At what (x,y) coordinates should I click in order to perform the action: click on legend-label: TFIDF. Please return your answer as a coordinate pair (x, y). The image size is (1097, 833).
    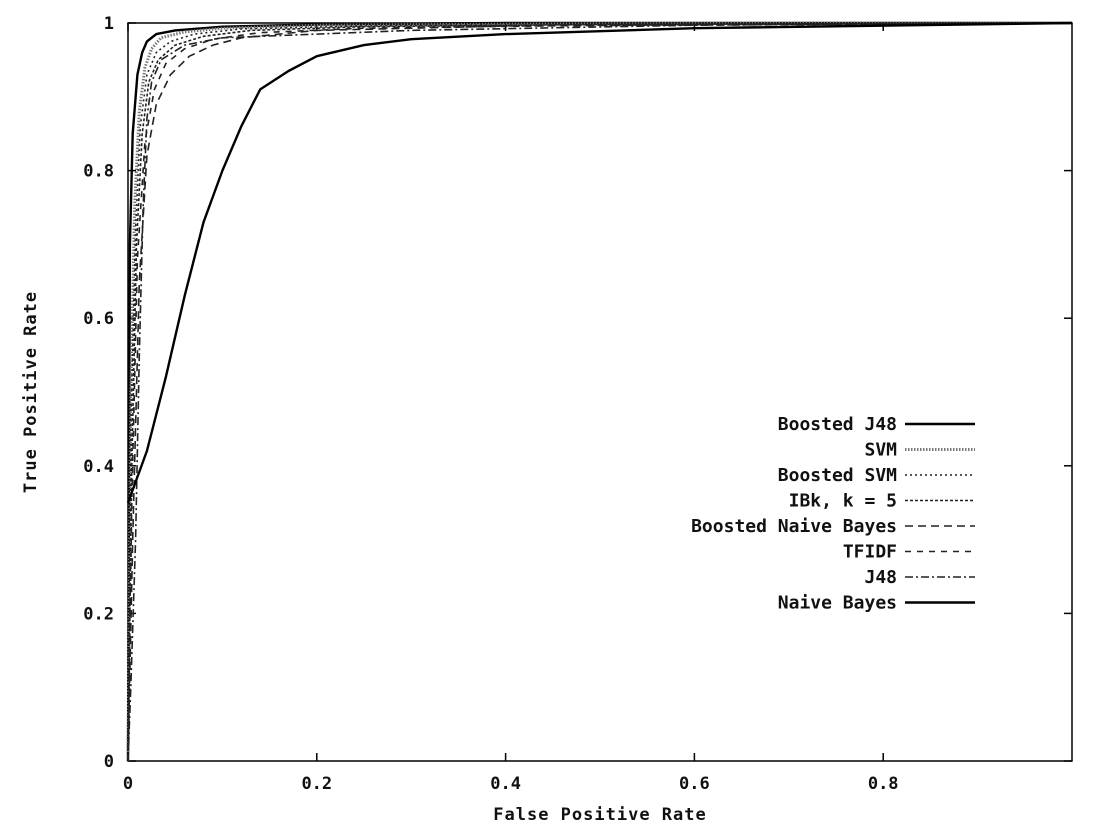
    Looking at the image, I should click on (870, 552).